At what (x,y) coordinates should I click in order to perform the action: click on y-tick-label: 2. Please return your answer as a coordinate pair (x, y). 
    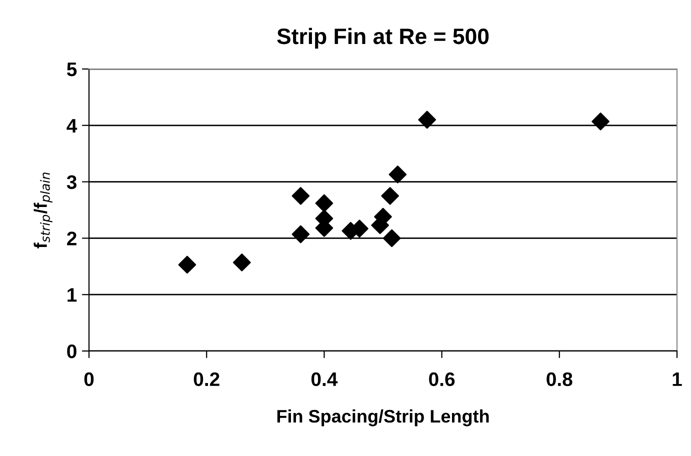
    Looking at the image, I should click on (71, 239).